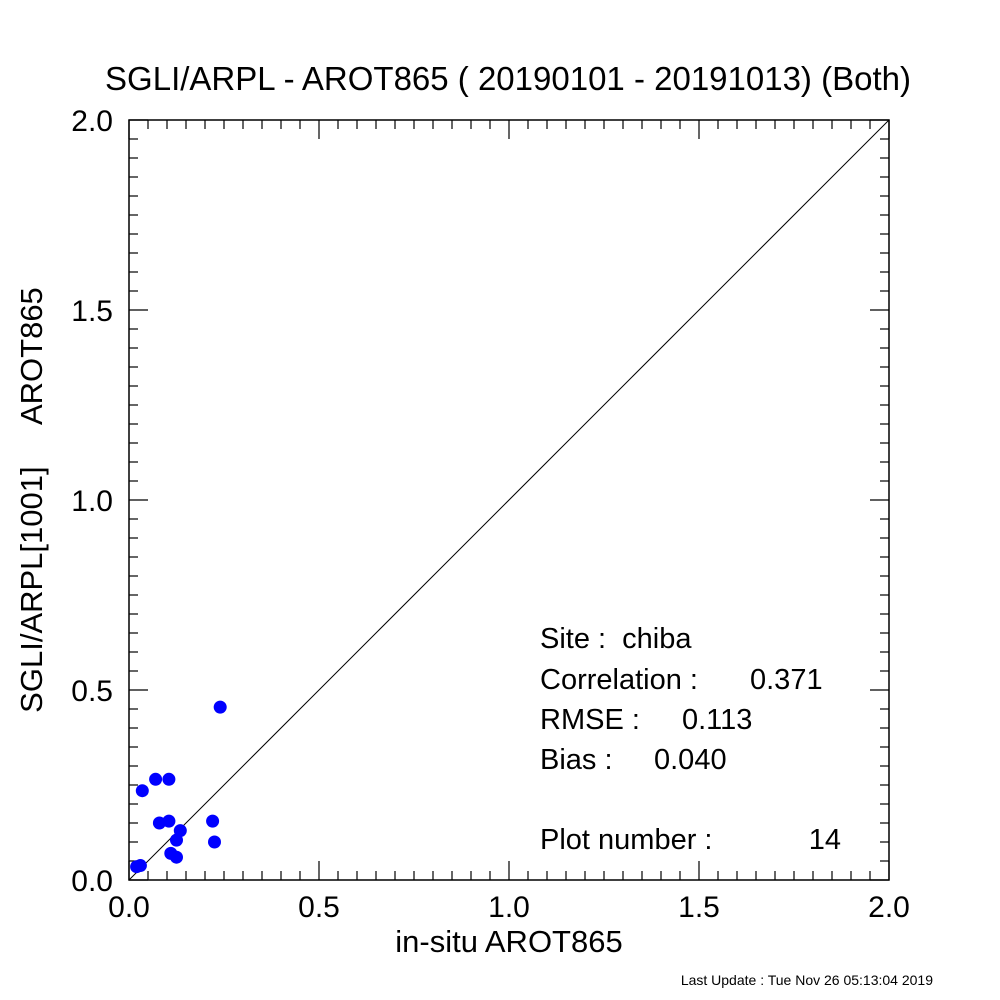 The height and width of the screenshot is (1000, 1000). Describe the element at coordinates (92, 121) in the screenshot. I see `y-tick-label: 2.0` at that location.